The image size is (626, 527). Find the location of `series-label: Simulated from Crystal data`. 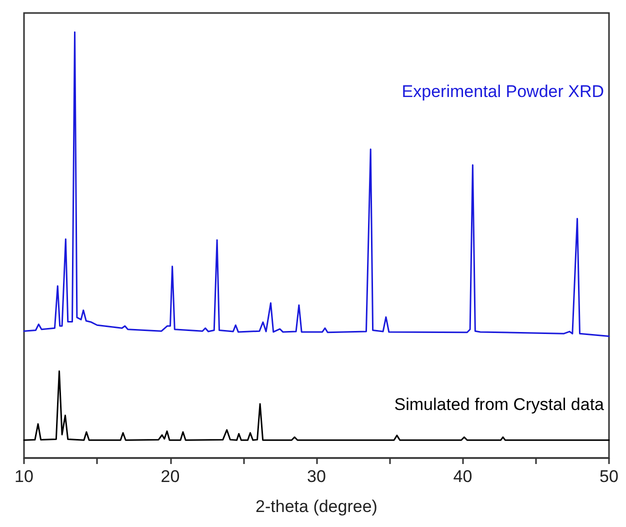

series-label: Simulated from Crystal data is located at coordinates (499, 404).